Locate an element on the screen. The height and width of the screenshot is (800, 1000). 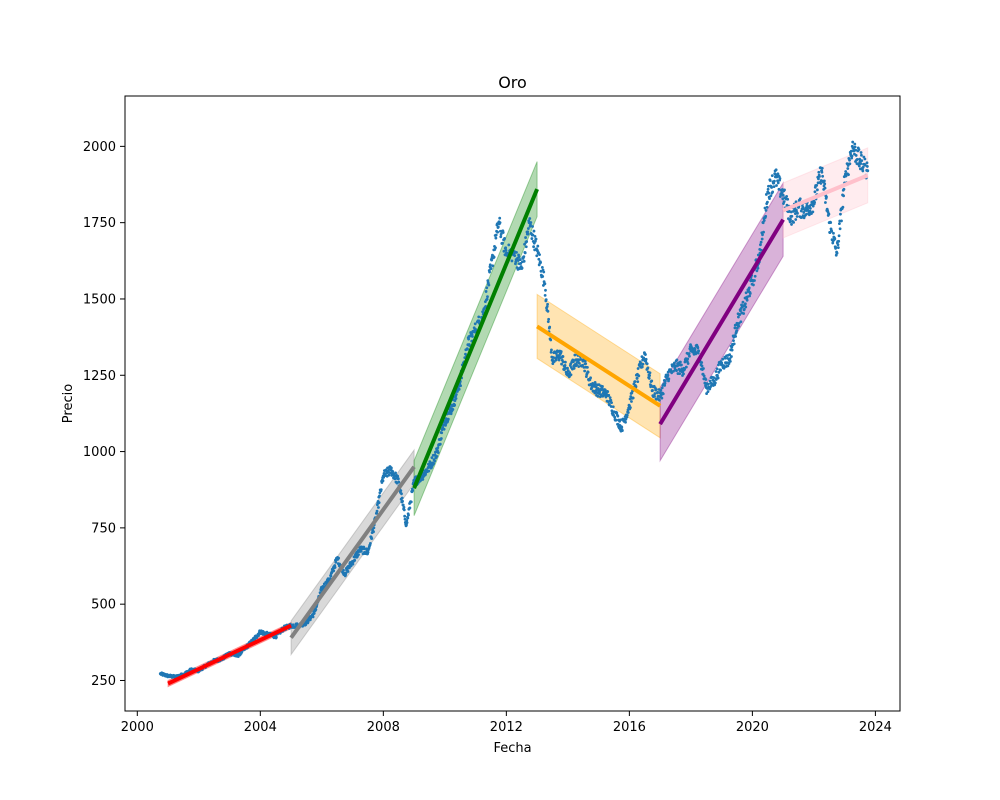
x-tick-label: 2020 is located at coordinates (752, 727).